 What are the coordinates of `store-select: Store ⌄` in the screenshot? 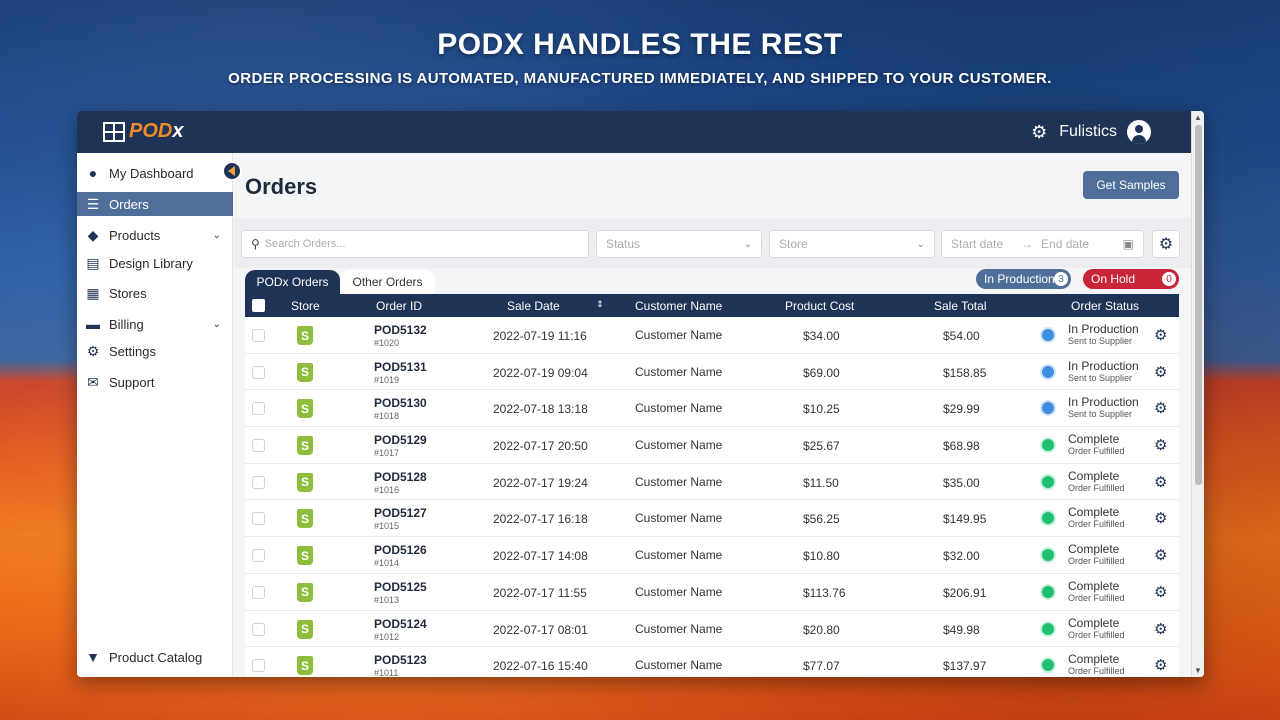 It's located at (852, 244).